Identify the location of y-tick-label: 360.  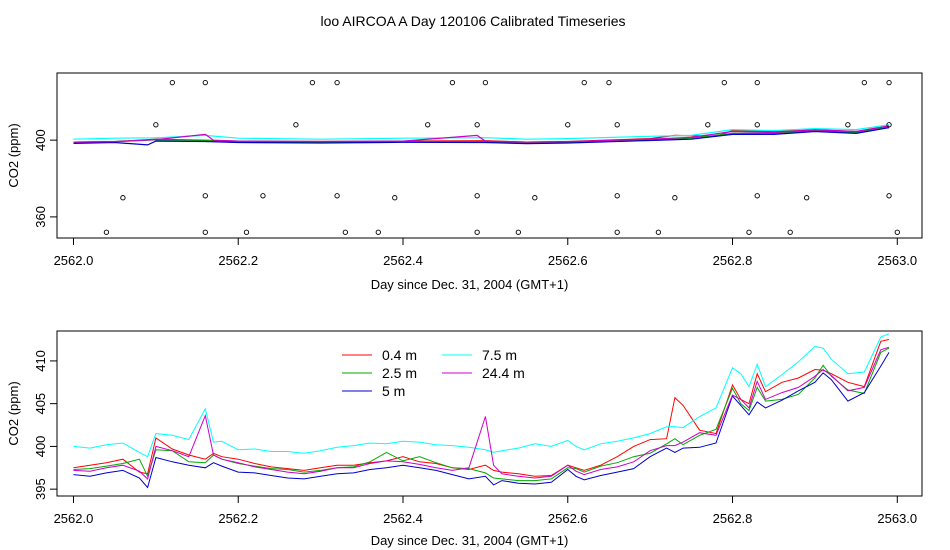
(40, 217).